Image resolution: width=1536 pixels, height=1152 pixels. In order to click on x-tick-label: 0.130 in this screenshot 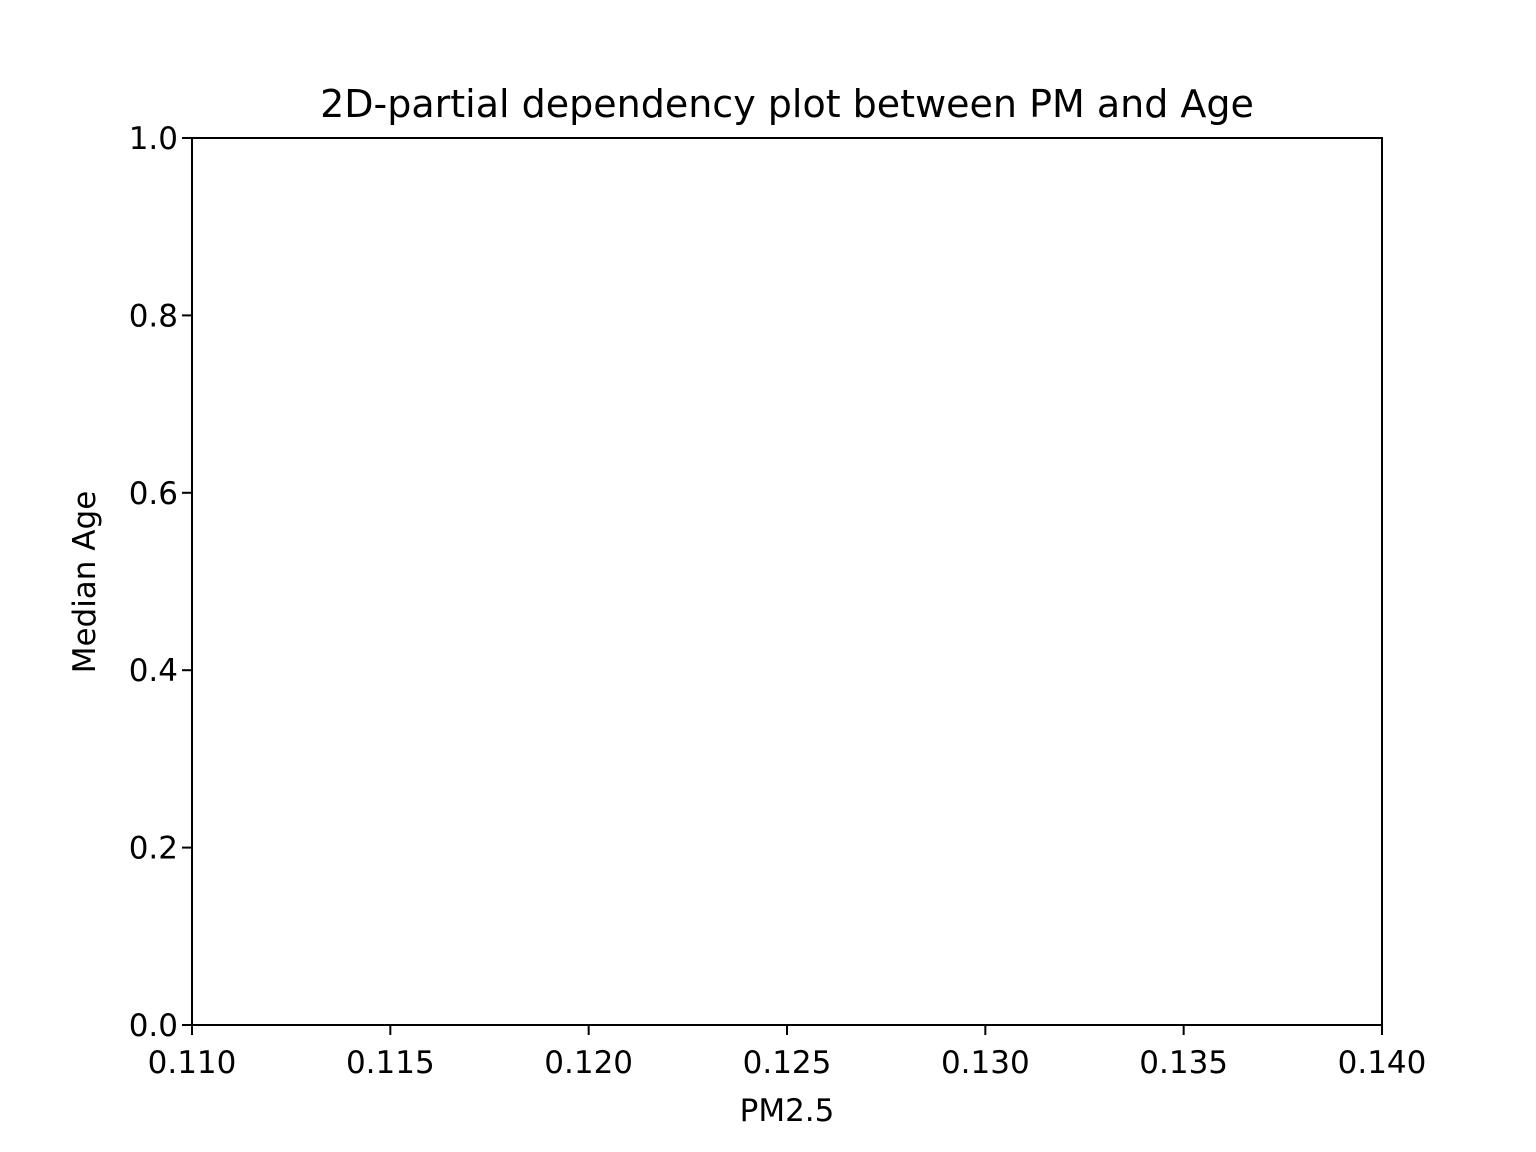, I will do `click(985, 1063)`.